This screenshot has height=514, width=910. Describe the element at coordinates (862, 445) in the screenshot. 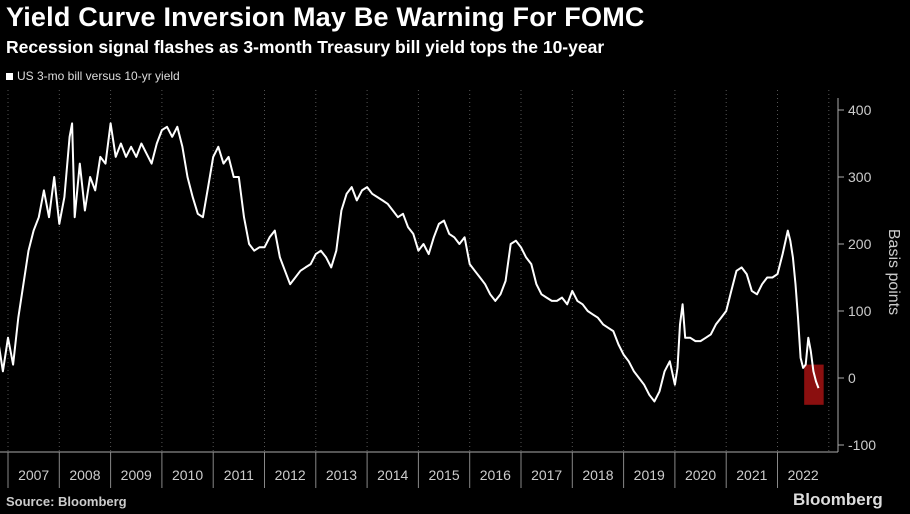

I see `y-tick-label: -100` at that location.